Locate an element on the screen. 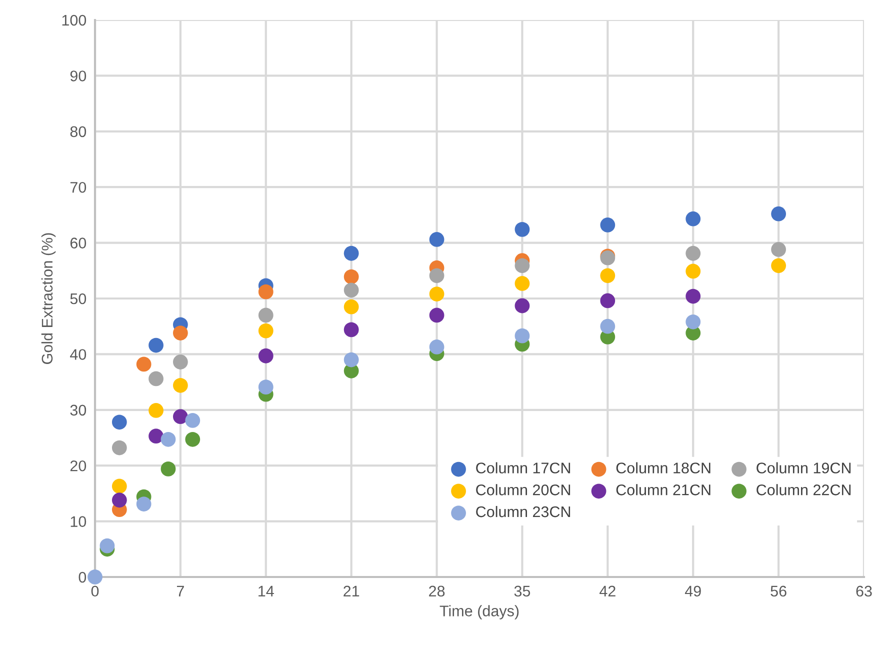  y-tick-label: 100 is located at coordinates (74, 20).